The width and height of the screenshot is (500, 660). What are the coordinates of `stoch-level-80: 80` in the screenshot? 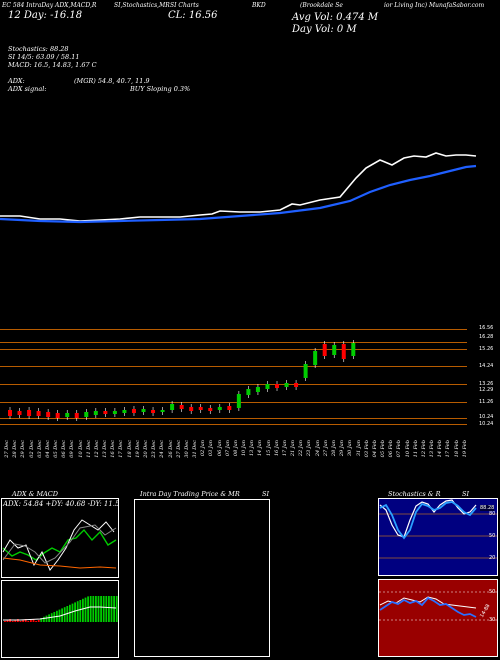 It's located at (492, 514).